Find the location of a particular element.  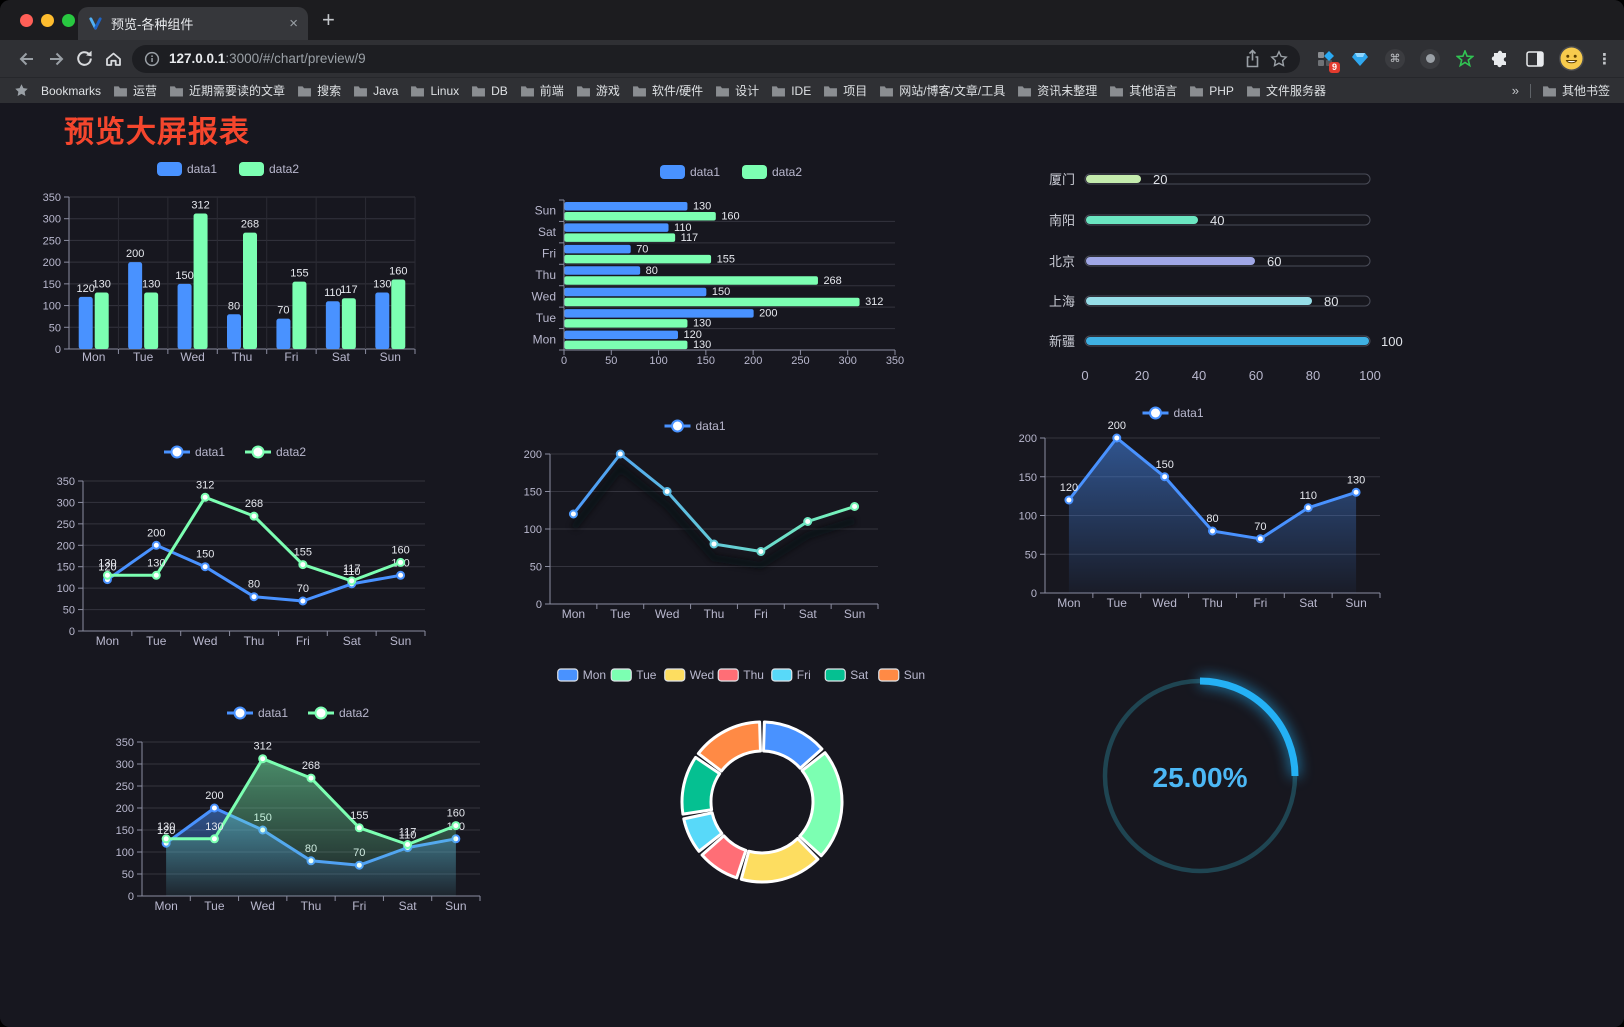

bookmark-label: 项目 is located at coordinates (855, 91).